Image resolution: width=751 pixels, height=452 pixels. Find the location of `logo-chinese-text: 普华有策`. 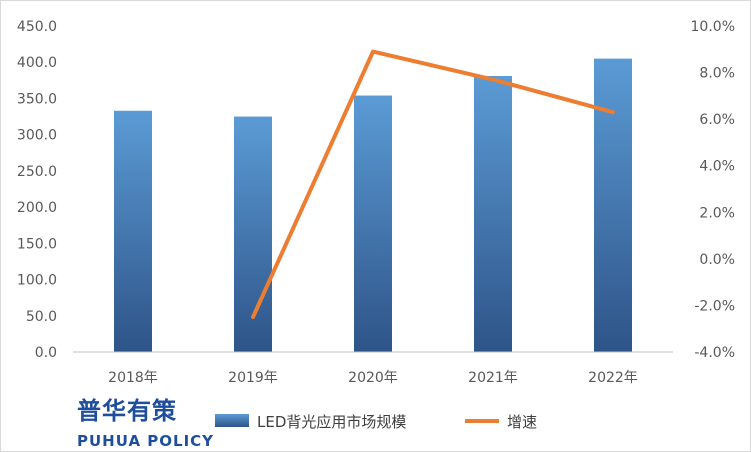

logo-chinese-text: 普华有策 is located at coordinates (127, 411).